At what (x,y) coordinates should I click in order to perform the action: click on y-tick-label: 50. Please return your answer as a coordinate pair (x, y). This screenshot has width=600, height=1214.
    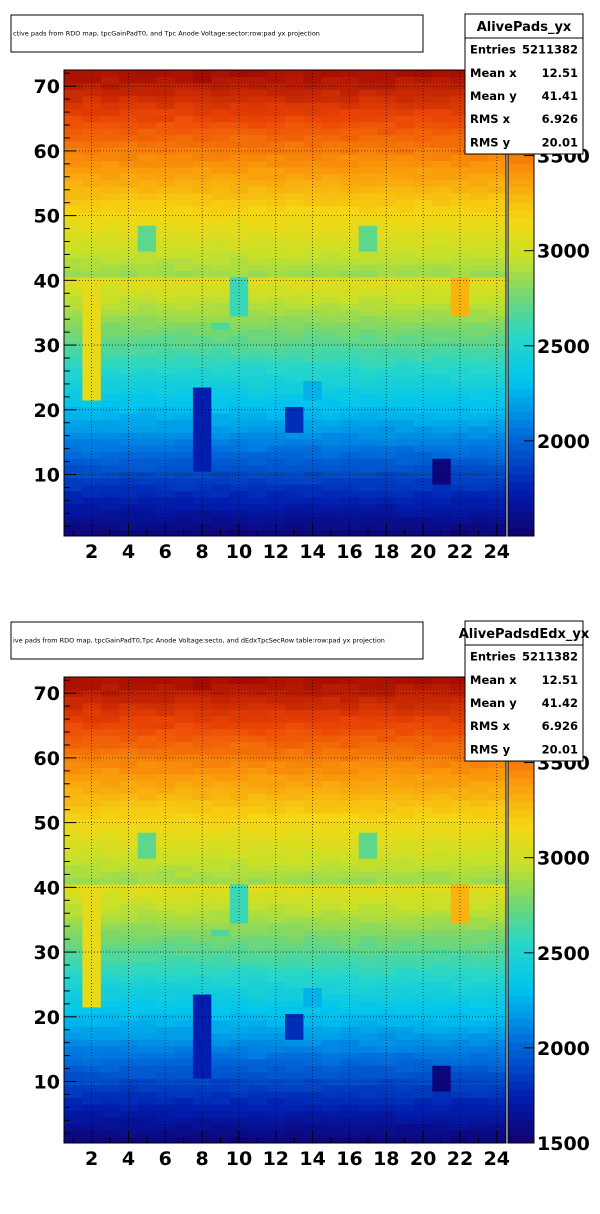
    Looking at the image, I should click on (47, 217).